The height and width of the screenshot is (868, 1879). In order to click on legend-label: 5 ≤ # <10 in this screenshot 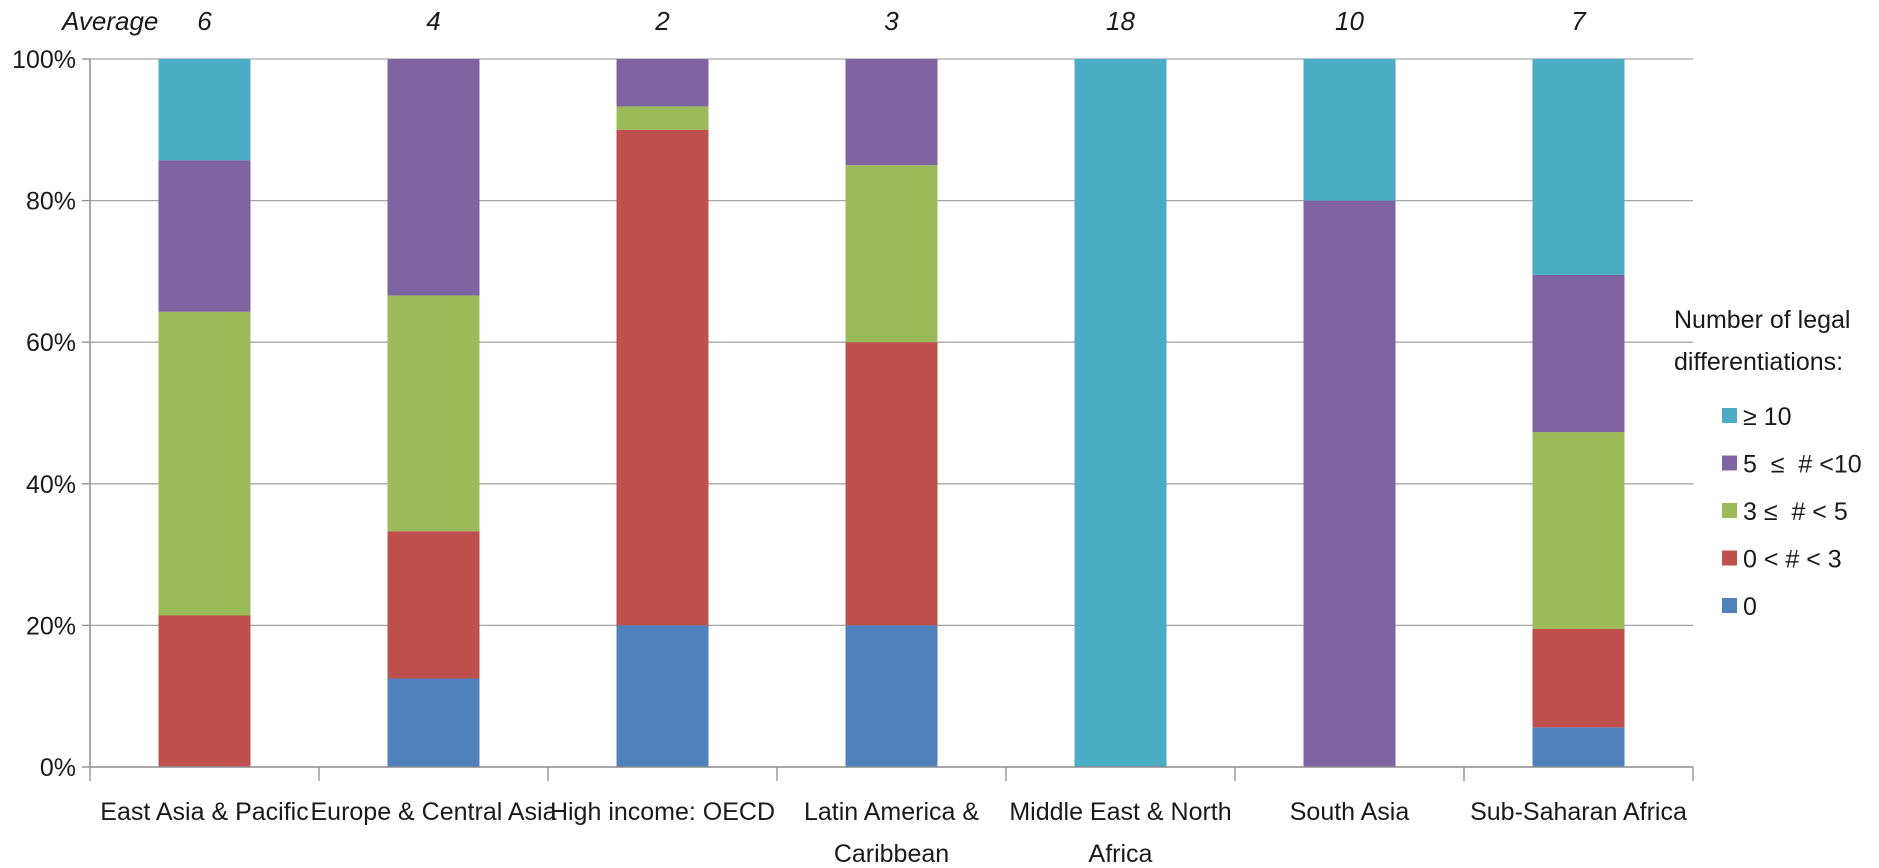, I will do `click(1802, 465)`.